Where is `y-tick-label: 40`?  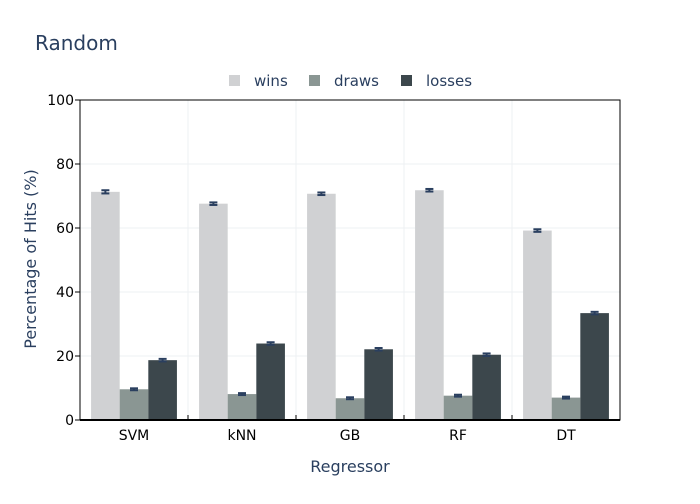 y-tick-label: 40 is located at coordinates (65, 293).